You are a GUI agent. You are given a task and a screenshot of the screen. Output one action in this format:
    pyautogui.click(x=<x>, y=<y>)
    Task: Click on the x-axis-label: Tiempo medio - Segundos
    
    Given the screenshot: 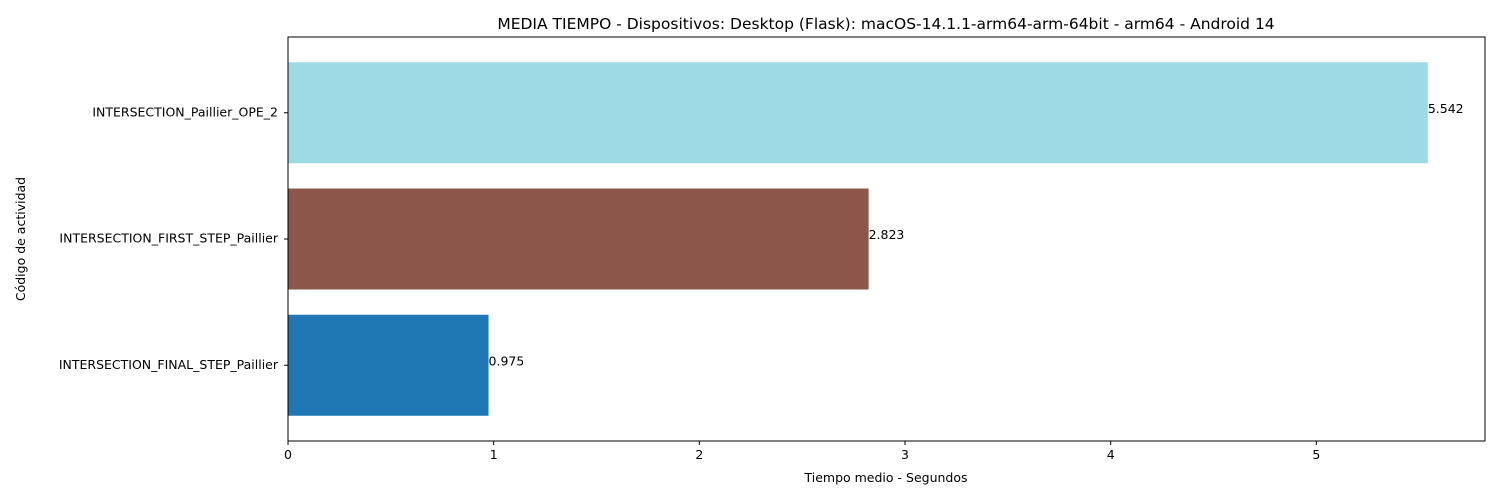 What is the action you would take?
    pyautogui.click(x=885, y=477)
    